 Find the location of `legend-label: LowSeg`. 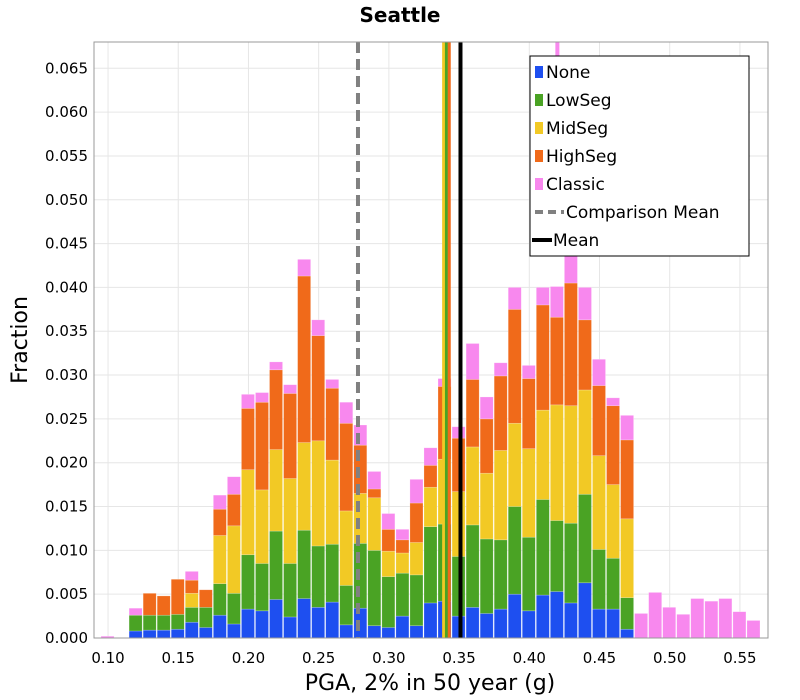

legend-label: LowSeg is located at coordinates (579, 101).